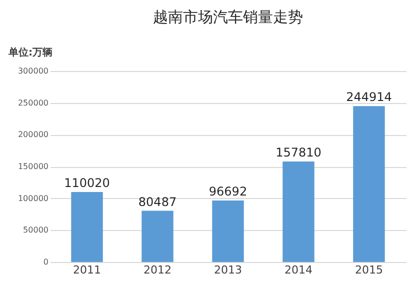  What do you see at coordinates (35, 230) in the screenshot?
I see `y-tick-label: 50000` at bounding box center [35, 230].